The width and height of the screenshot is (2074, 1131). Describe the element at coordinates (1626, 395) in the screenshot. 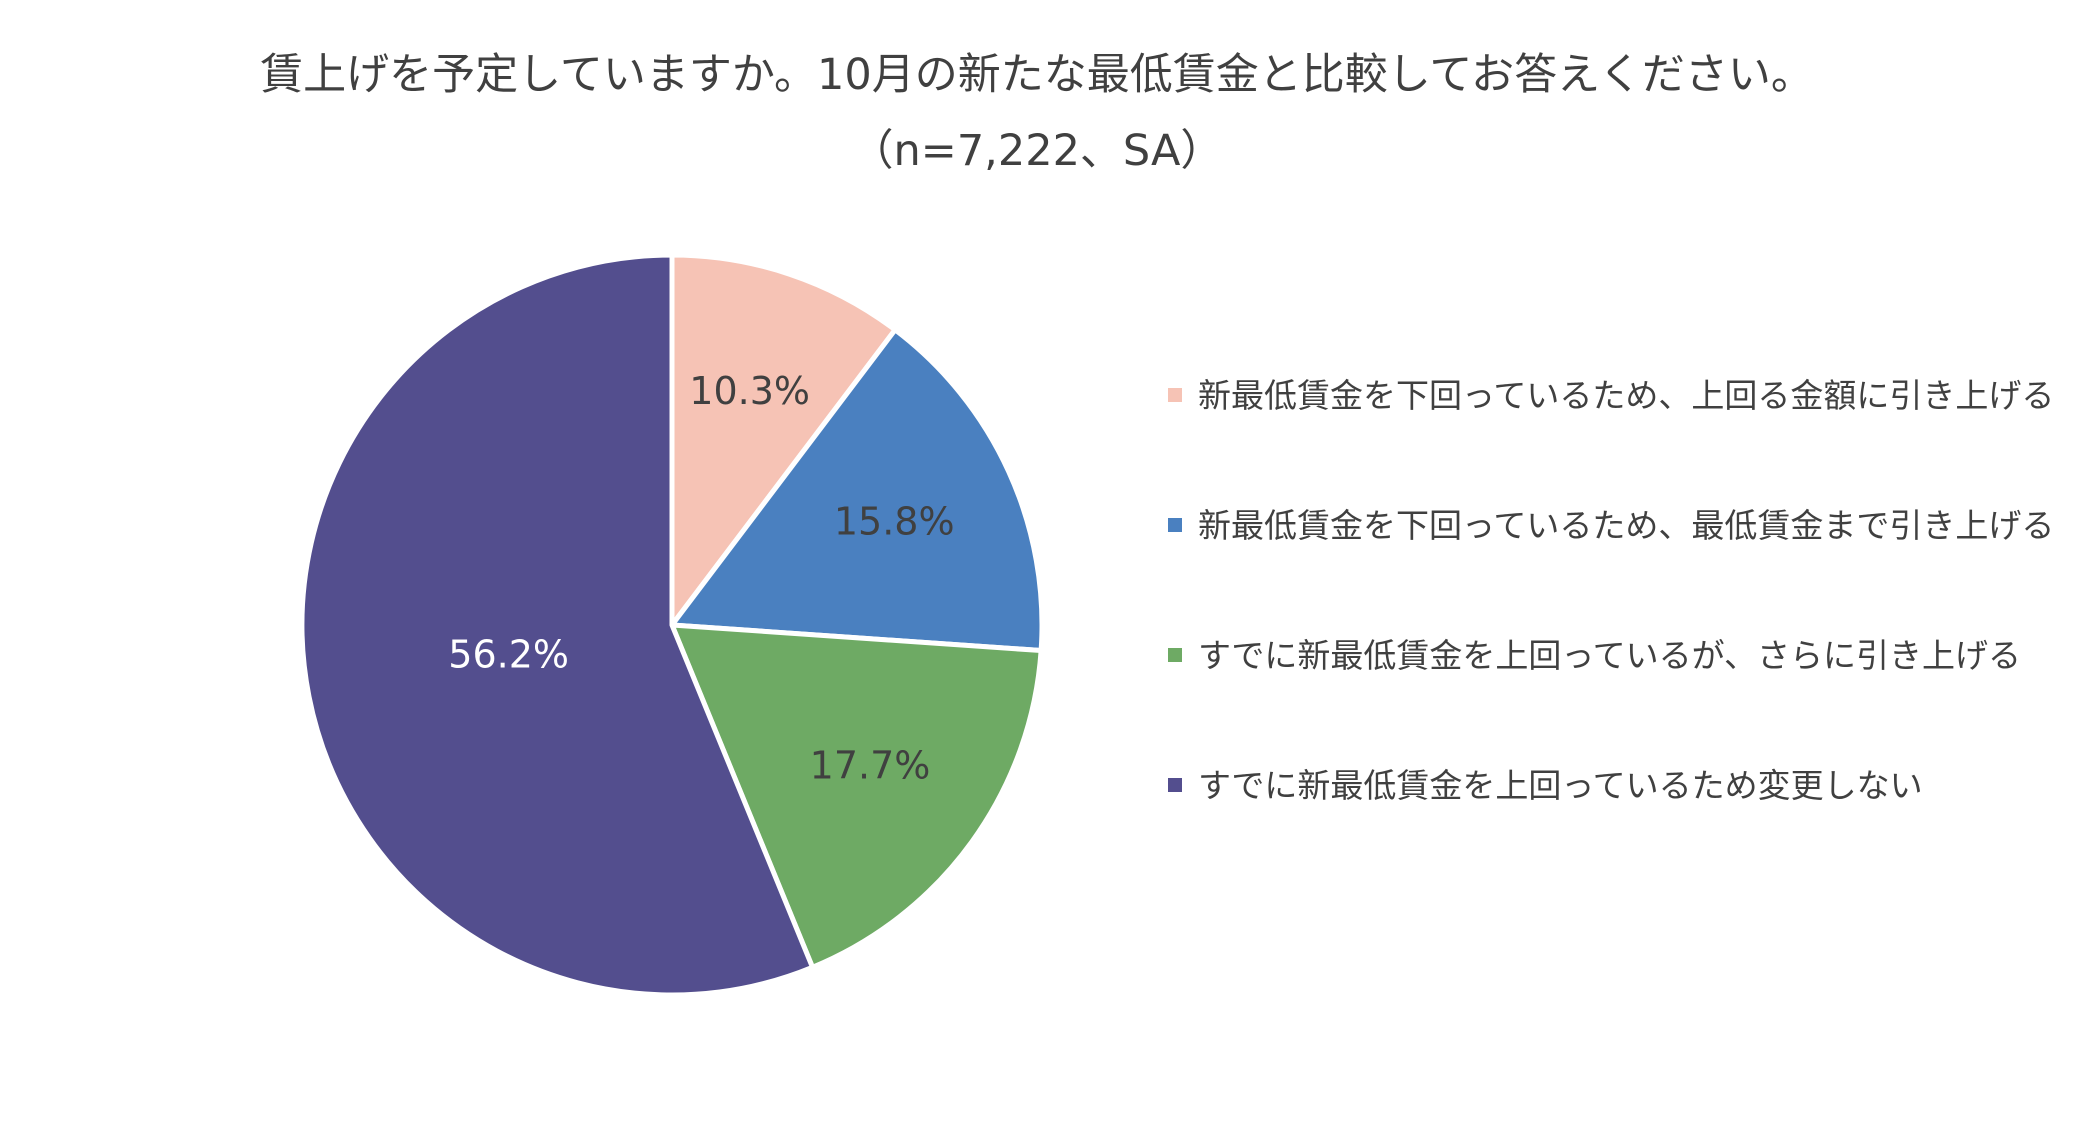

I see `legend-label-1: 新最低賃金を下回っているため、上回る金額に引き上げる` at that location.